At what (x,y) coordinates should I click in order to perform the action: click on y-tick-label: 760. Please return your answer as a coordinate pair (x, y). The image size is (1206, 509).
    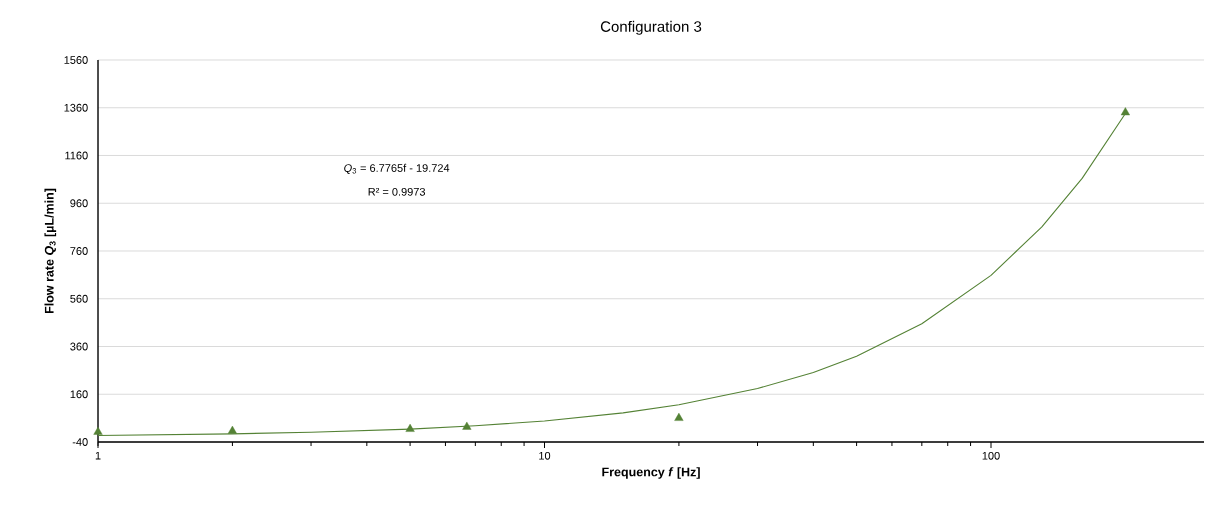
    Looking at the image, I should click on (79, 251).